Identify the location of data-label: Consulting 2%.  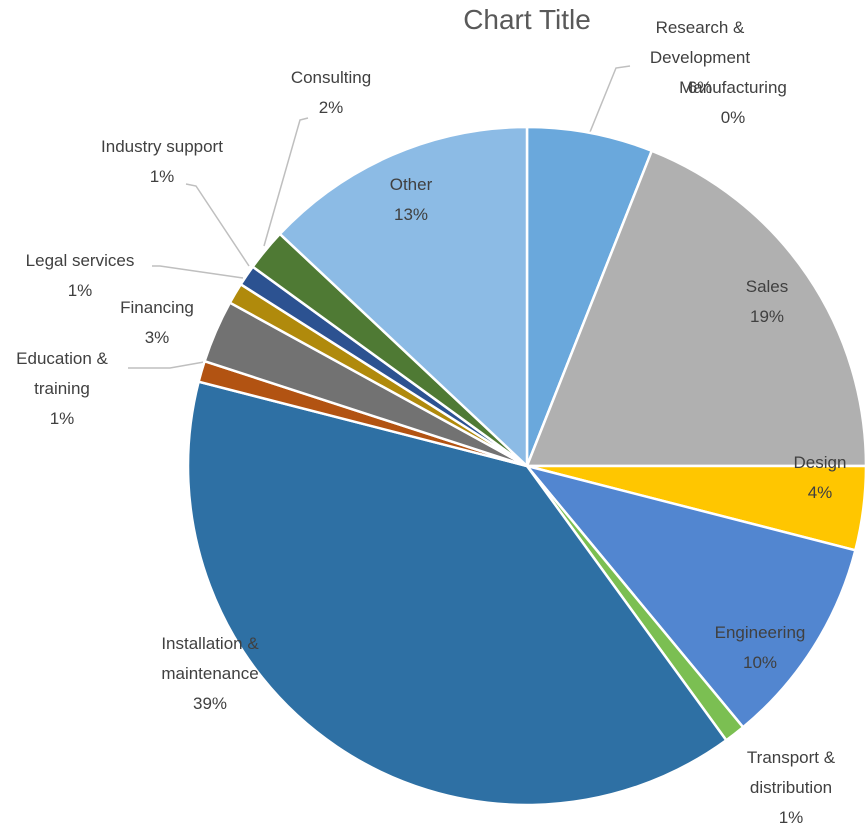
(331, 93).